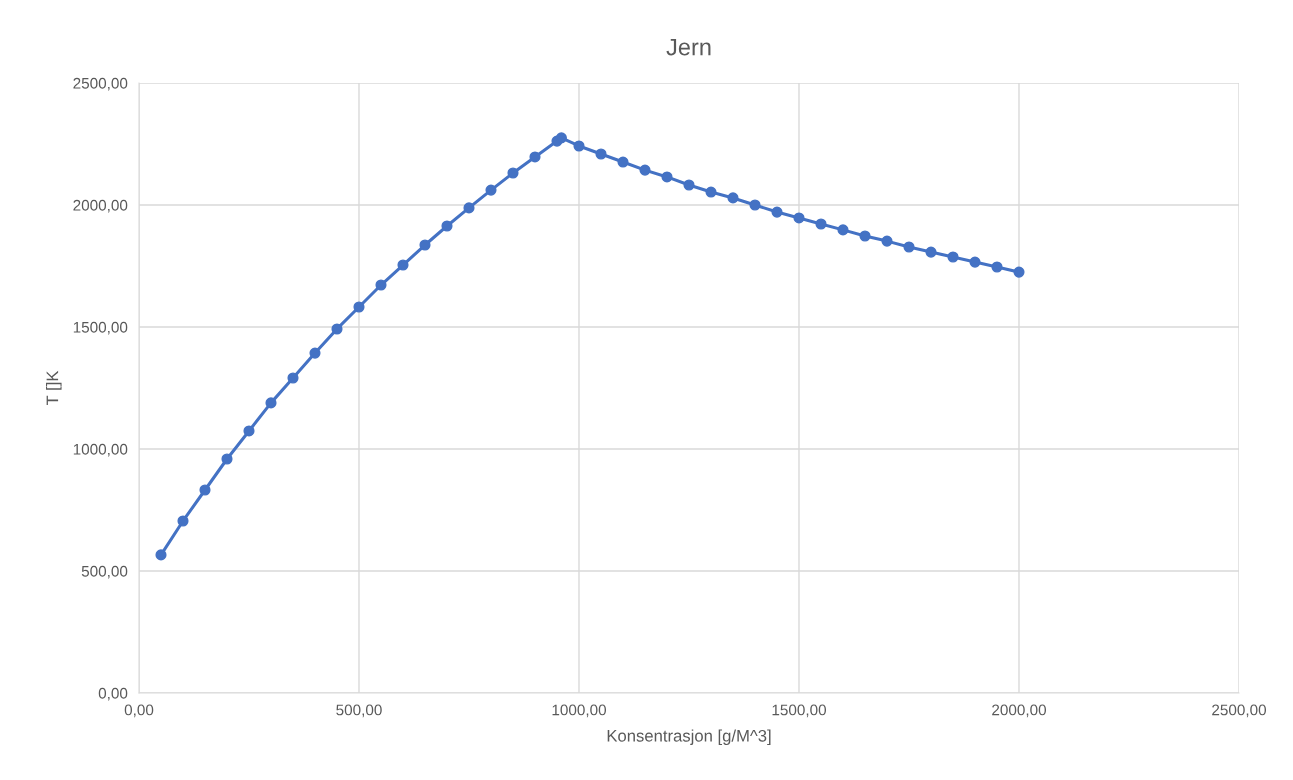 This screenshot has height=780, width=1293. I want to click on x-tick-label: 2500,00, so click(1239, 711).